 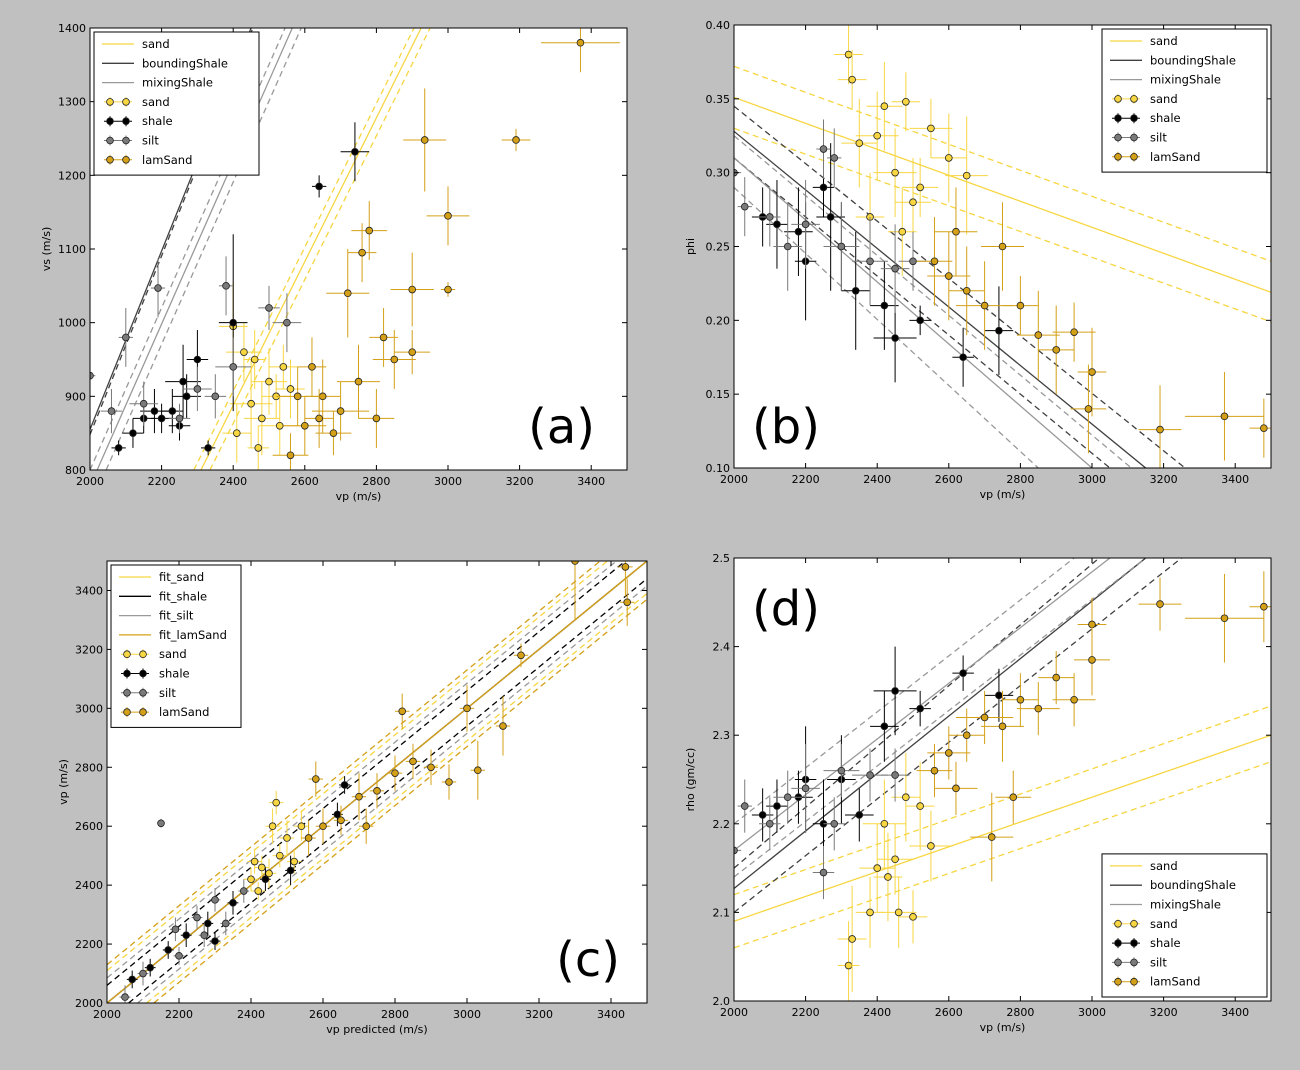 I want to click on y-tick-label: 2.4, so click(x=722, y=647).